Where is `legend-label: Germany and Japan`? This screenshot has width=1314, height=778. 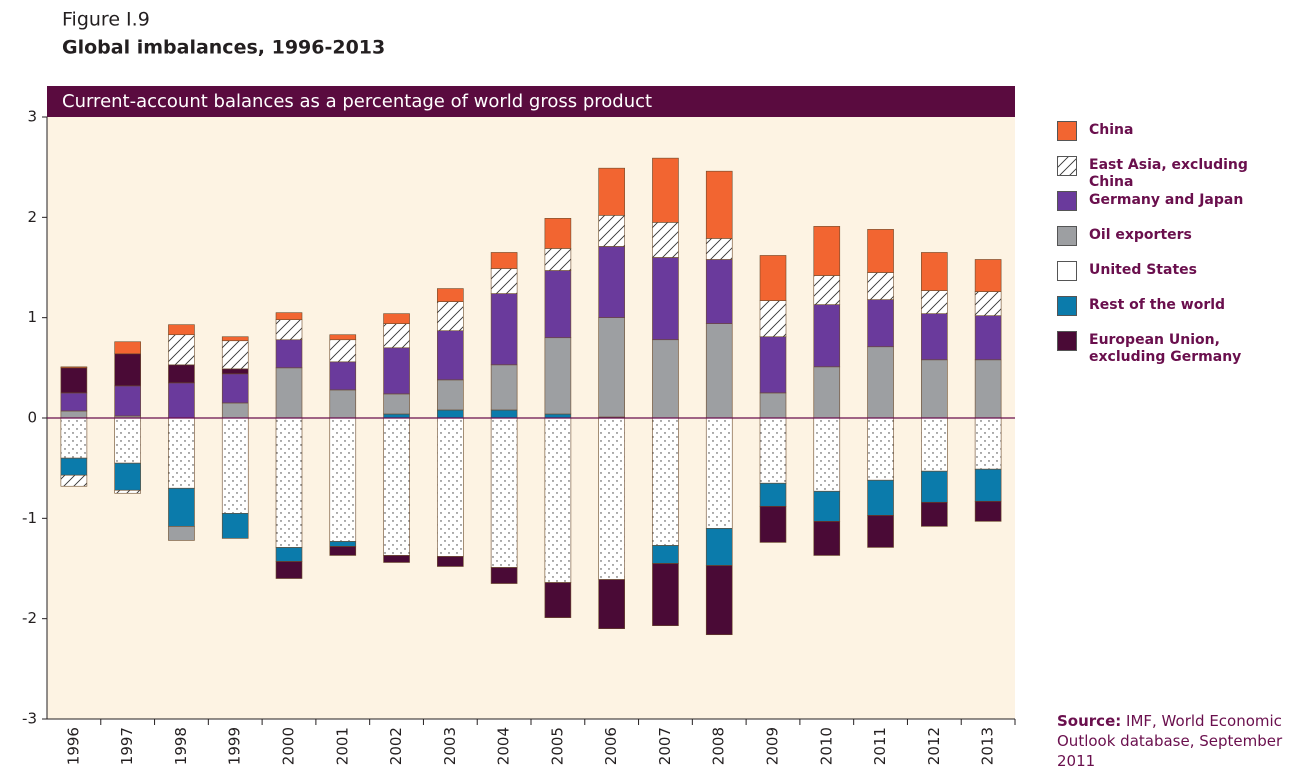
legend-label: Germany and Japan is located at coordinates (1166, 200).